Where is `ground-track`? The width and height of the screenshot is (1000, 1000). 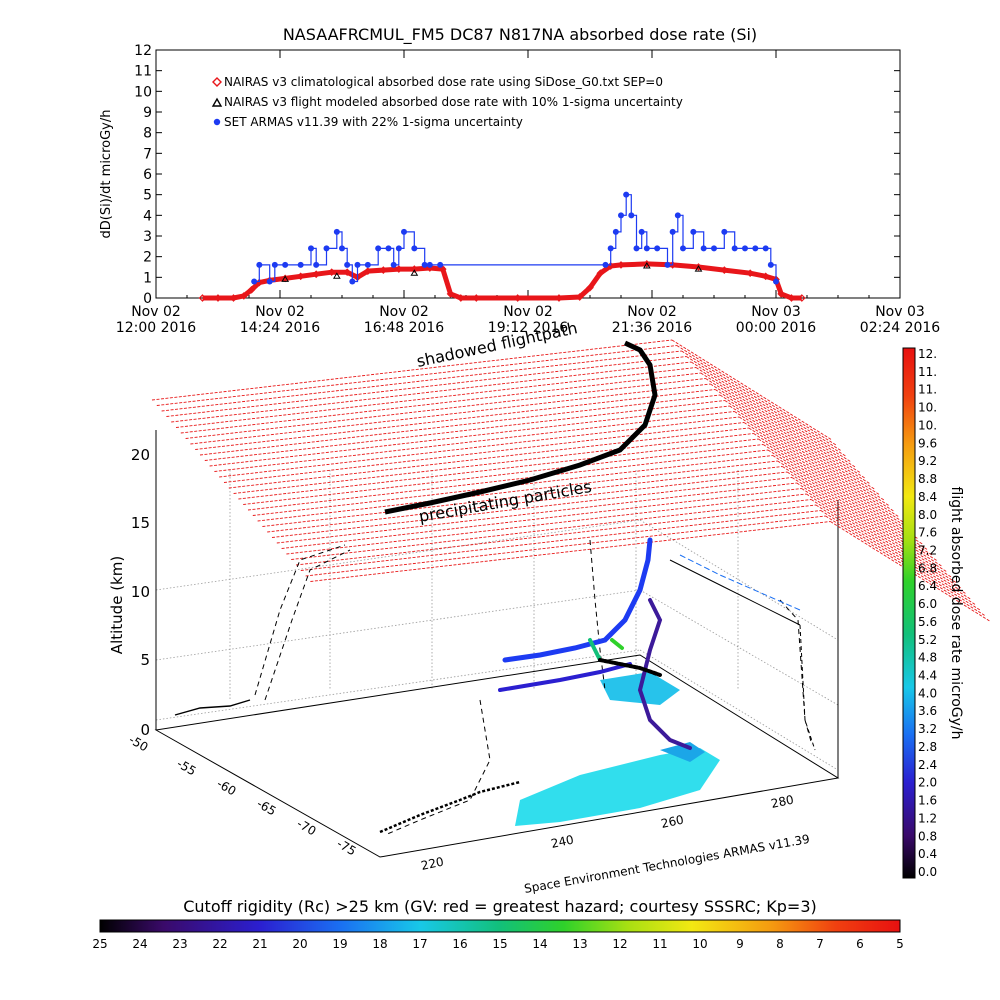
ground-track is located at coordinates (212, 707).